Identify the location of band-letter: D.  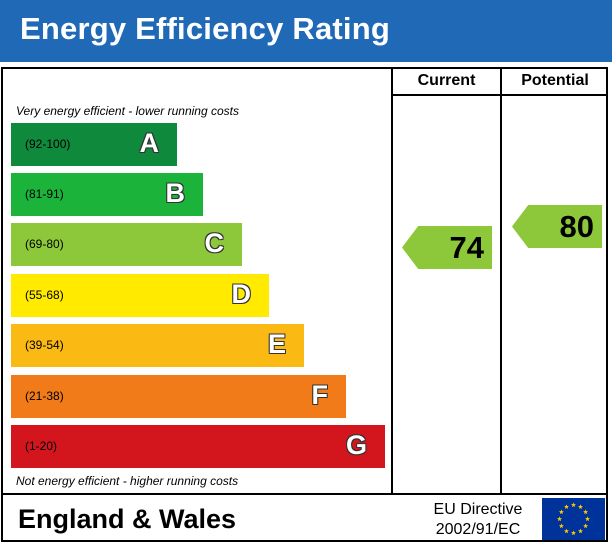
(241, 294).